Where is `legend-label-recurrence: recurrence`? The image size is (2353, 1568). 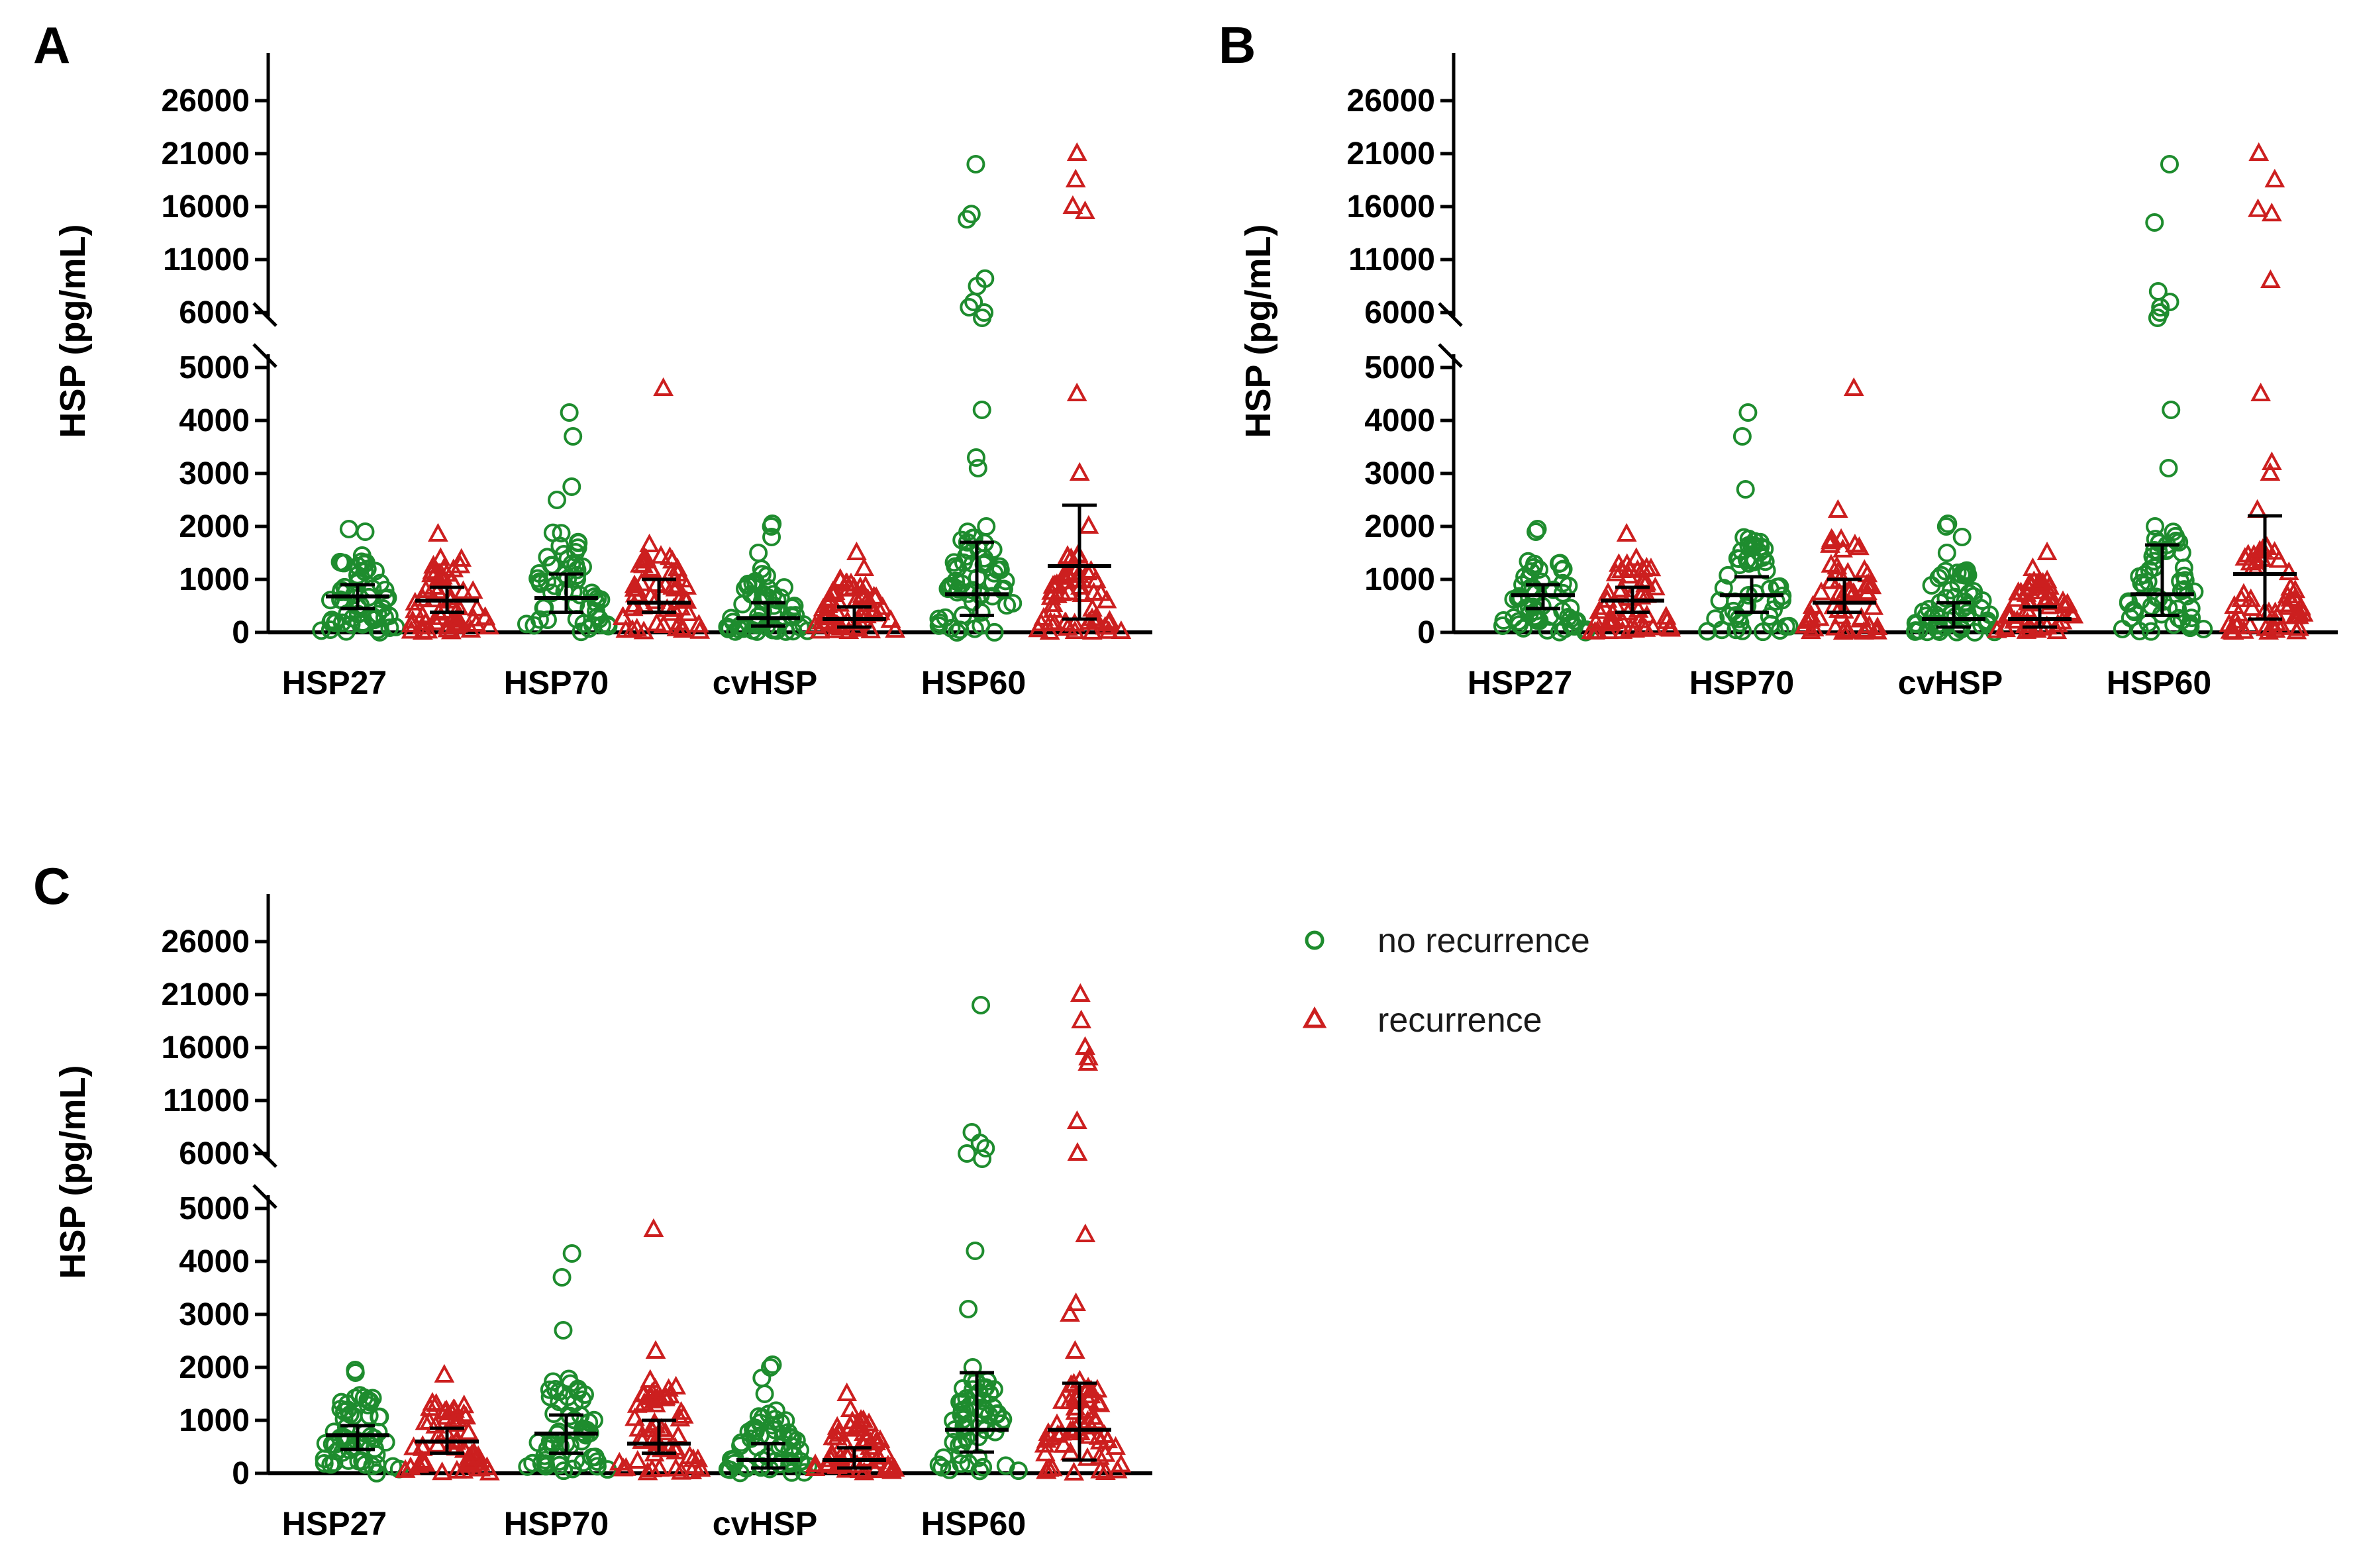 legend-label-recurrence: recurrence is located at coordinates (1459, 1020).